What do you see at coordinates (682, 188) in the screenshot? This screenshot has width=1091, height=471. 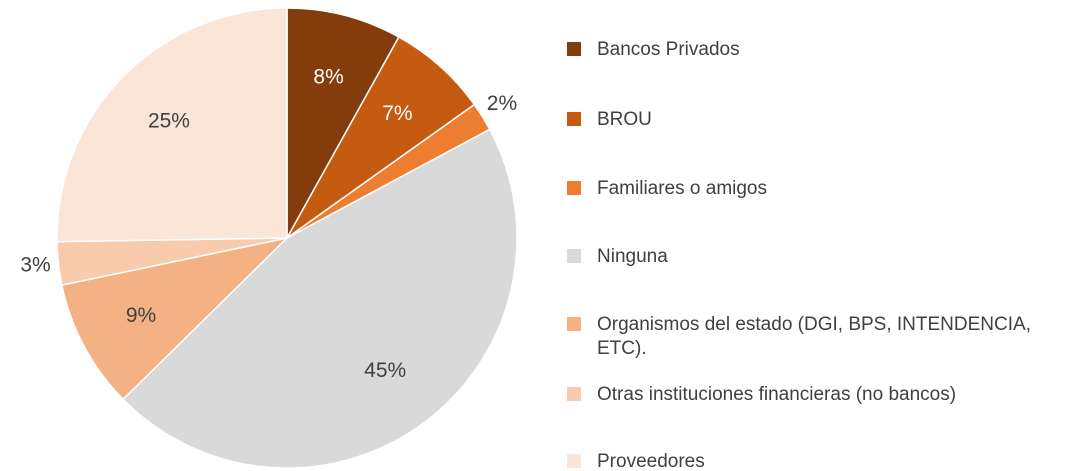 I see `legend-label: Familiares o amigos` at bounding box center [682, 188].